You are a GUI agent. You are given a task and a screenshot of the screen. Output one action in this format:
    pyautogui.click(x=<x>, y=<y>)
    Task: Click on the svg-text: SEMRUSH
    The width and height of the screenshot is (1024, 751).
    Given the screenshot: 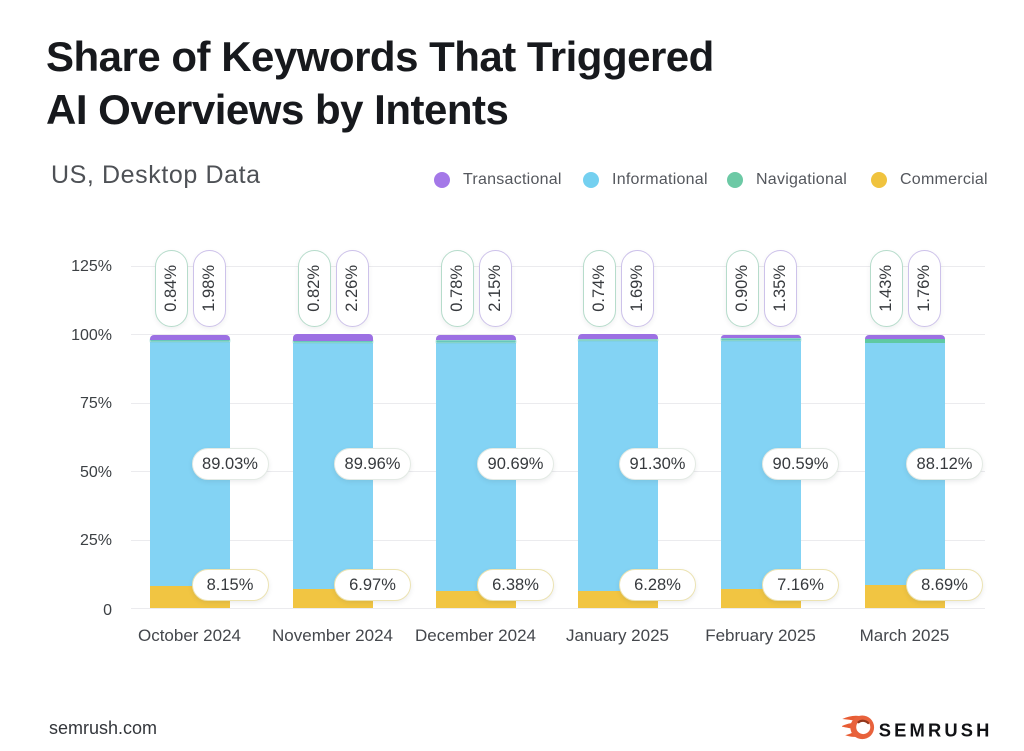 What is the action you would take?
    pyautogui.click(x=936, y=729)
    